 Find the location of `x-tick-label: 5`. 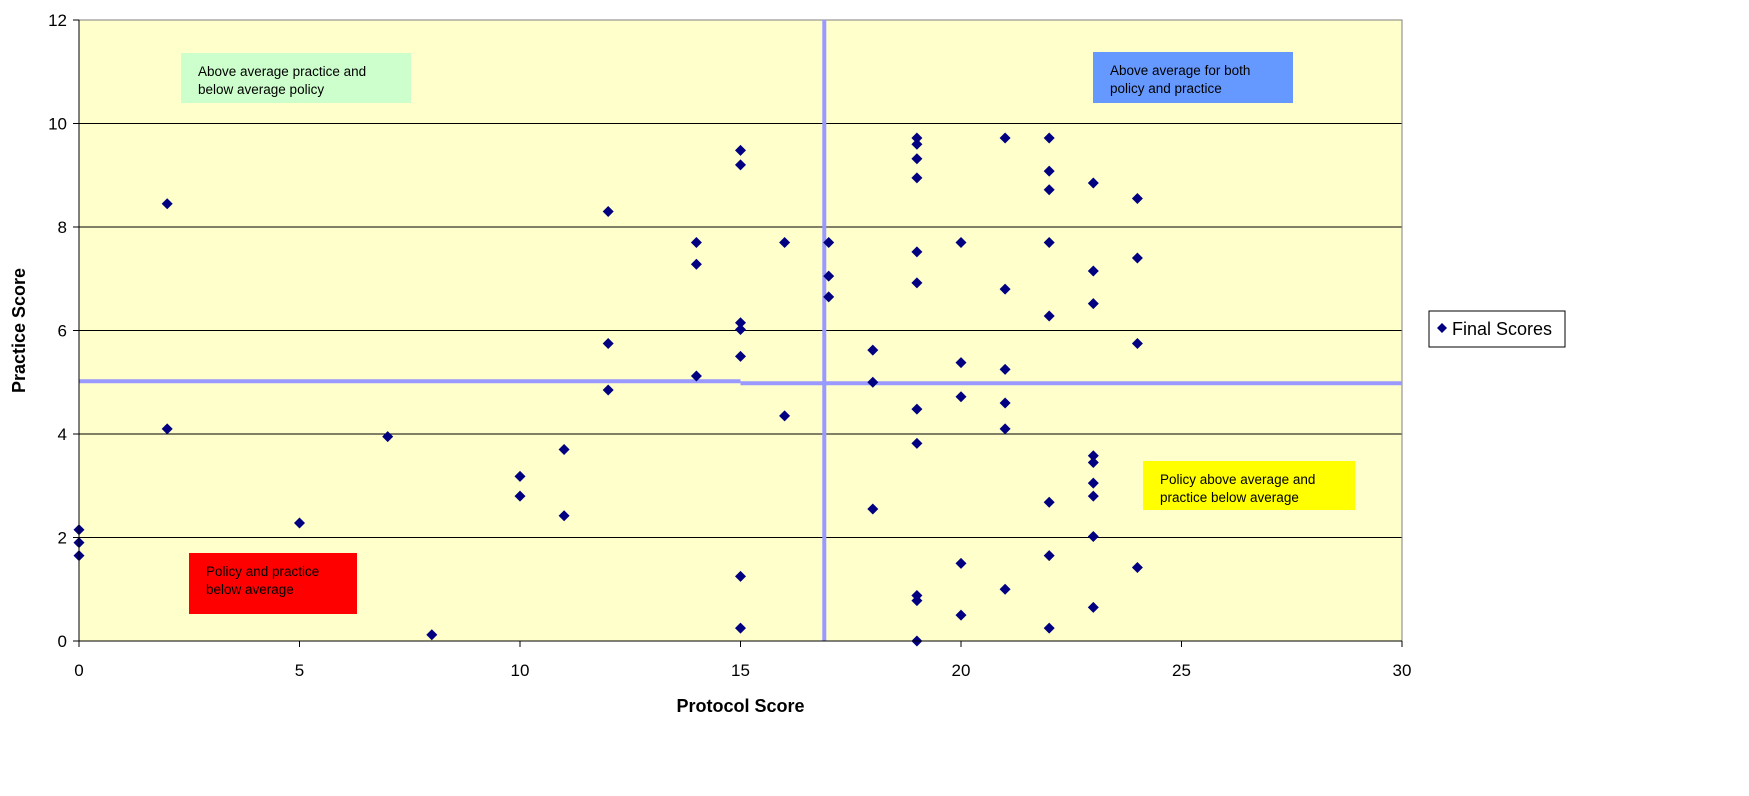

x-tick-label: 5 is located at coordinates (299, 670).